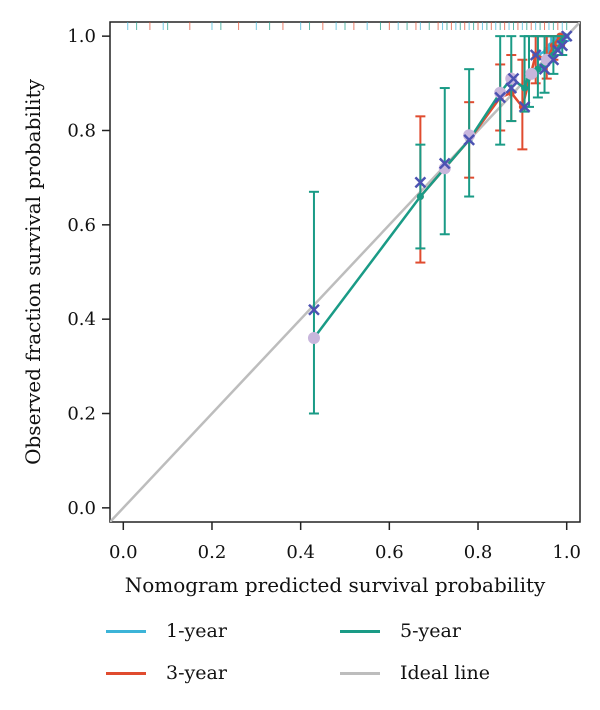 Image resolution: width=600 pixels, height=710 pixels. Describe the element at coordinates (445, 673) in the screenshot. I see `legend-label-ideal-line: Ideal line` at that location.